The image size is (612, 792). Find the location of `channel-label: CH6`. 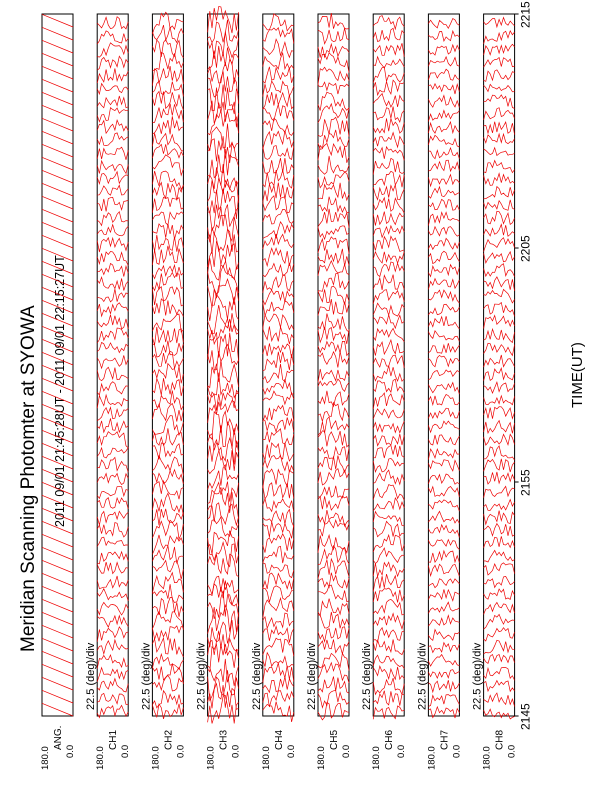

channel-label: CH6 is located at coordinates (389, 740).